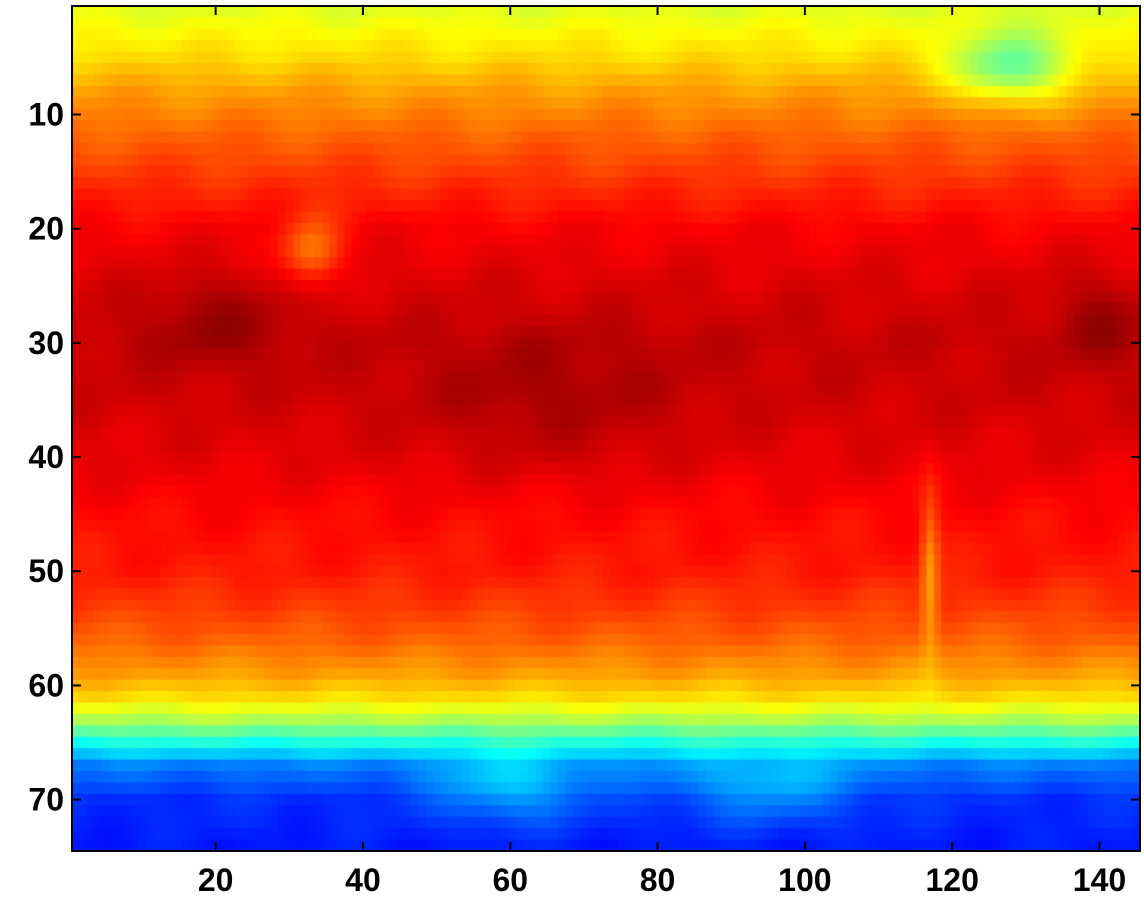 This screenshot has width=1144, height=903. Describe the element at coordinates (216, 880) in the screenshot. I see `x-tick-label: 20` at that location.